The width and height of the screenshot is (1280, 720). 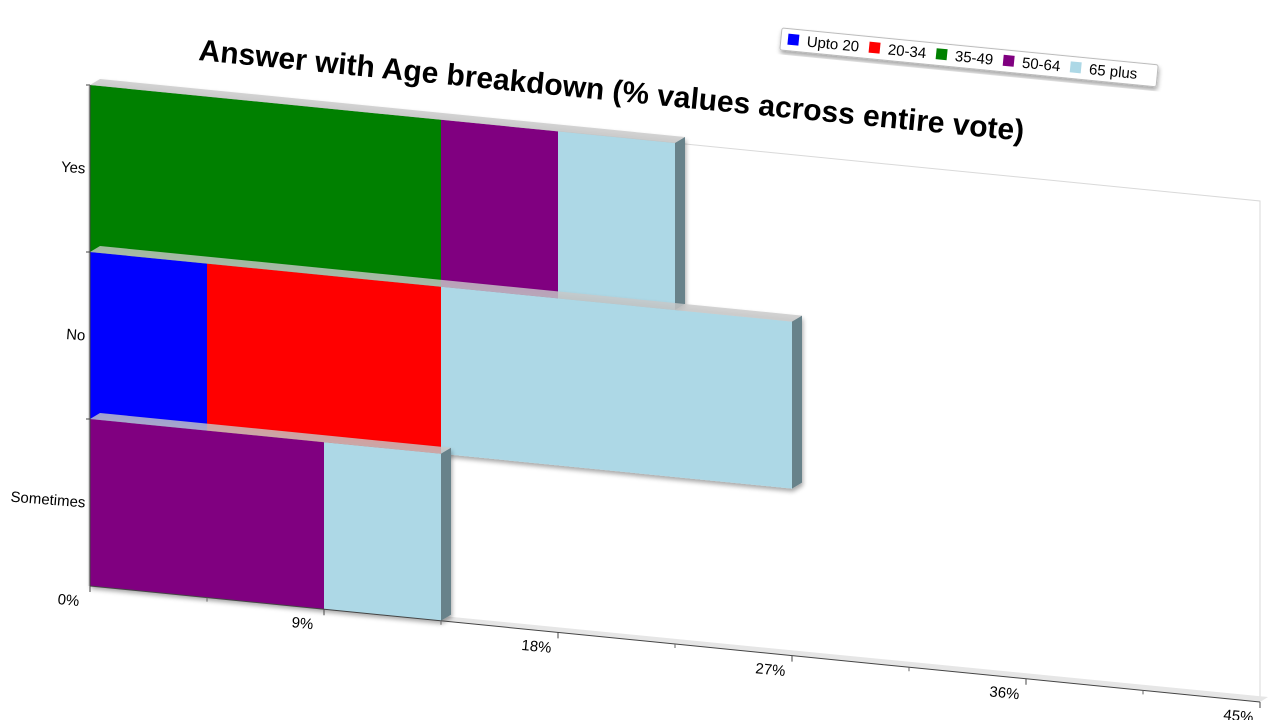 I want to click on legend-item-label: 50-64, so click(x=1041, y=65).